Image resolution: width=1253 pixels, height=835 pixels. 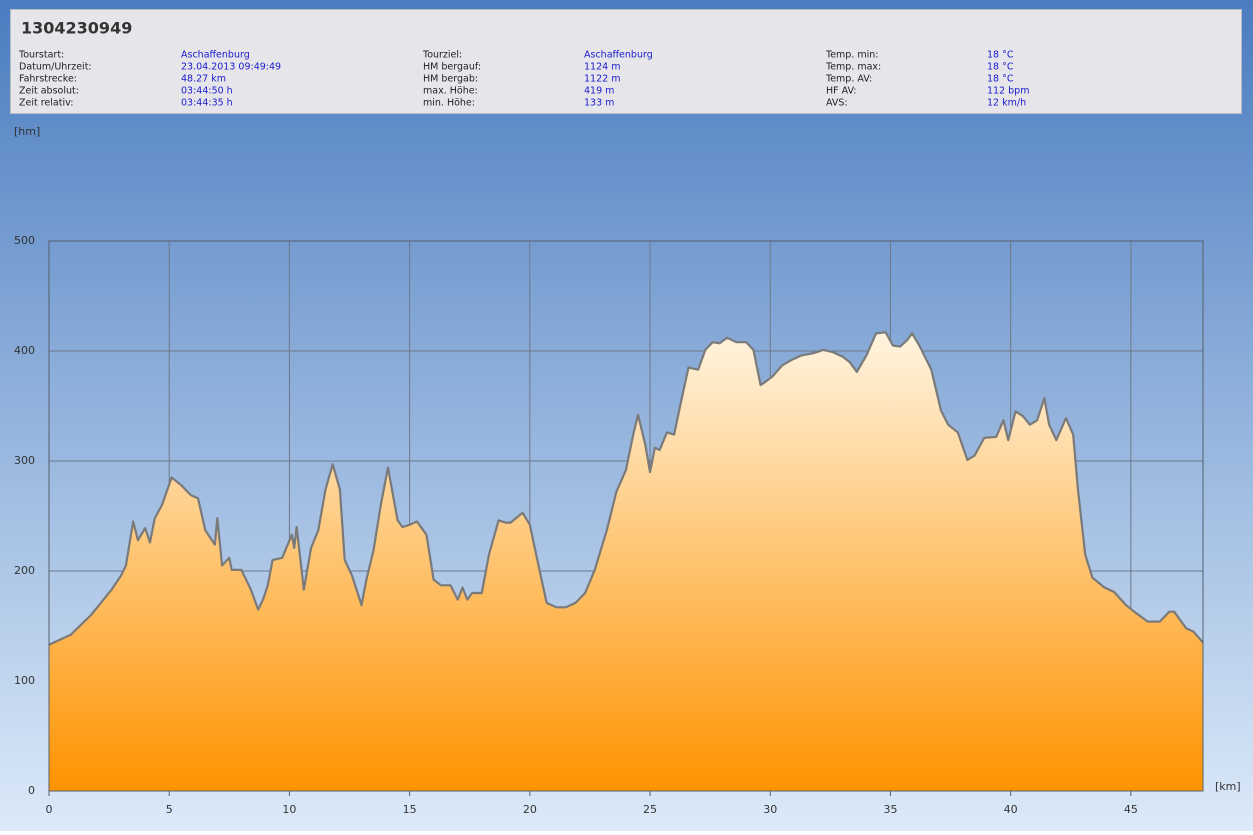 What do you see at coordinates (599, 91) in the screenshot?
I see `info-value: 419 m` at bounding box center [599, 91].